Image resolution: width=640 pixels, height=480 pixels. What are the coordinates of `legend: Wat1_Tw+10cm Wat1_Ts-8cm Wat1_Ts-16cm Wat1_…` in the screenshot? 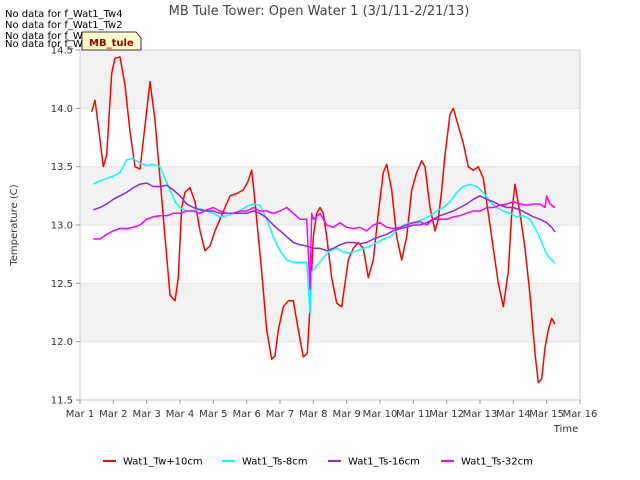 It's located at (318, 462).